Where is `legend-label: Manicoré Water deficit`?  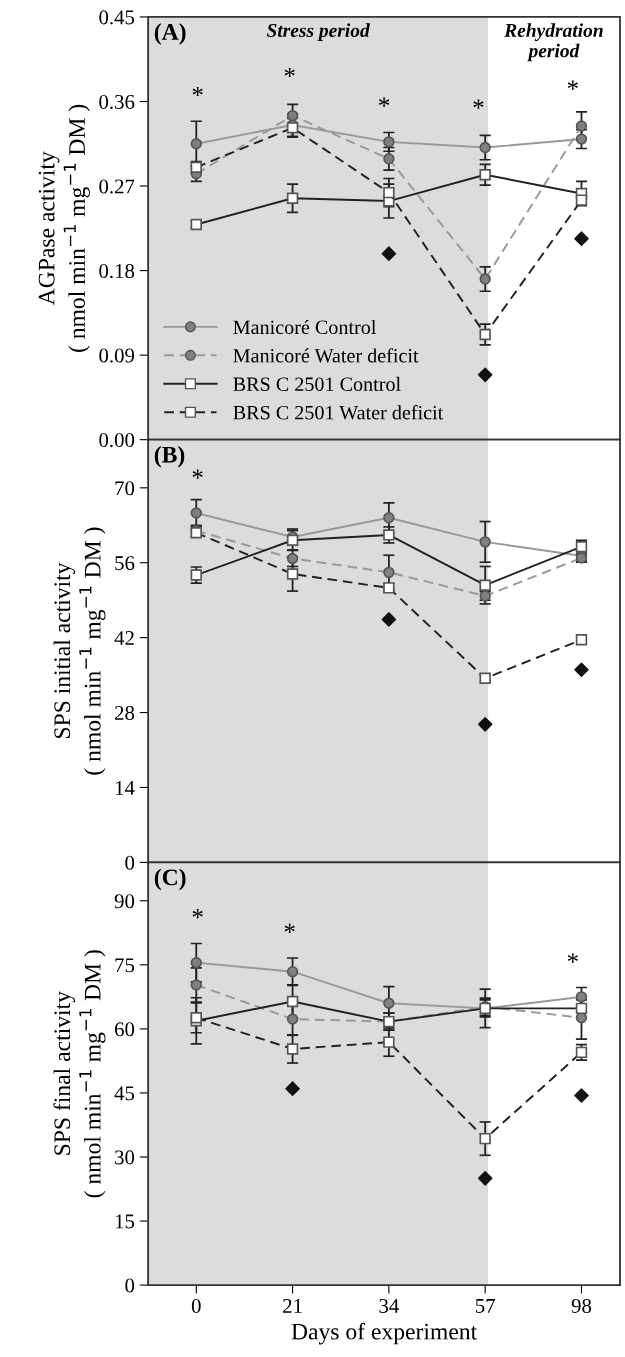 legend-label: Manicoré Water deficit is located at coordinates (326, 355).